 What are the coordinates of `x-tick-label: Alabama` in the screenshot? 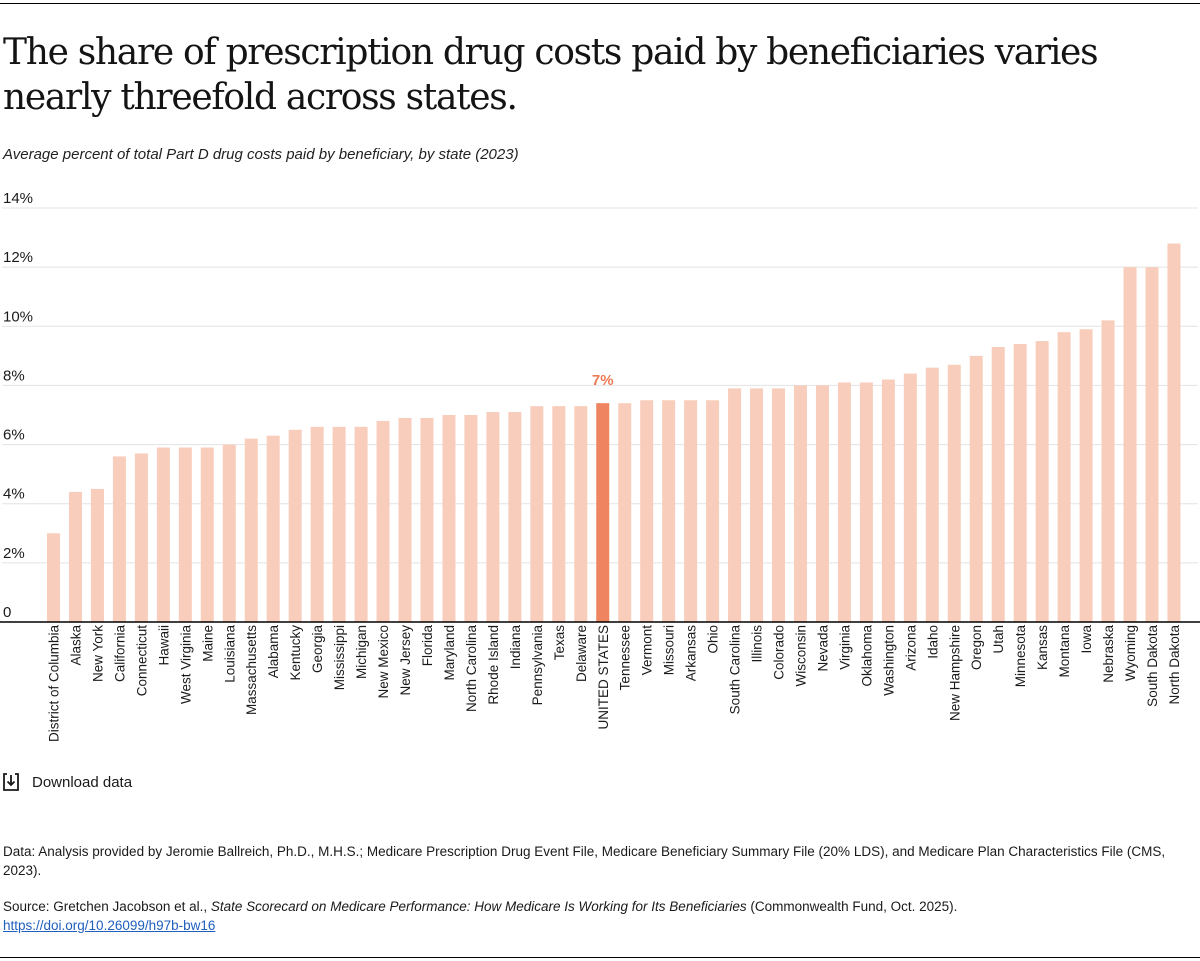 It's located at (273, 652).